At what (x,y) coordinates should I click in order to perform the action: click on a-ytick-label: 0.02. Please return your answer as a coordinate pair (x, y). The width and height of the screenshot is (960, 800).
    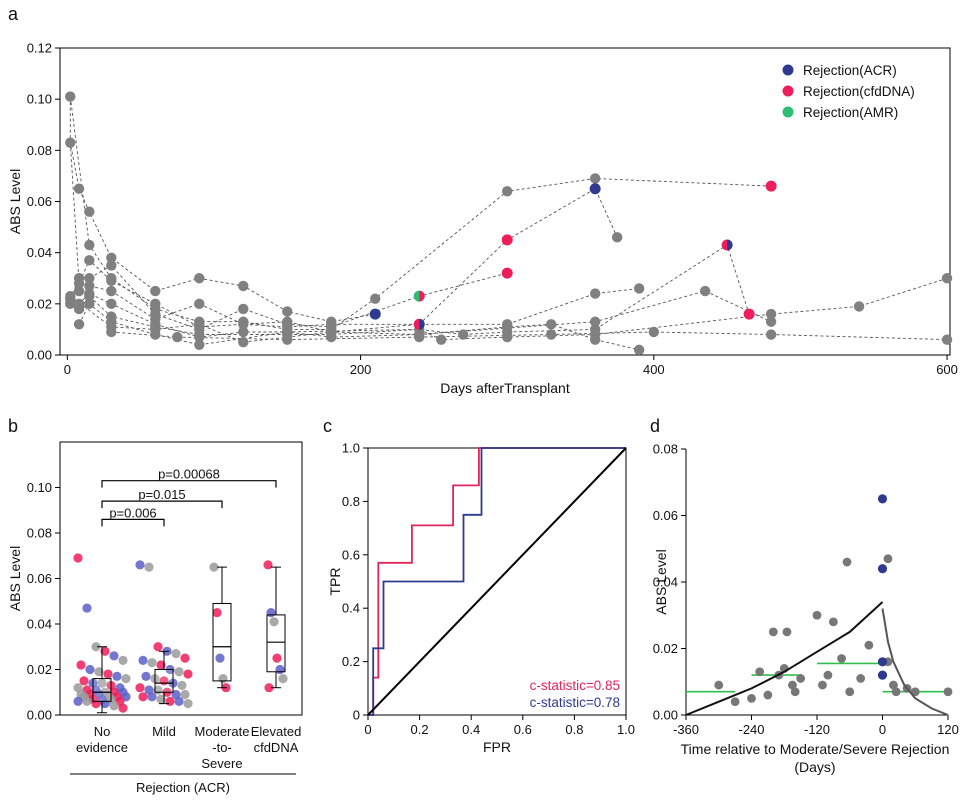
    Looking at the image, I should click on (39, 303).